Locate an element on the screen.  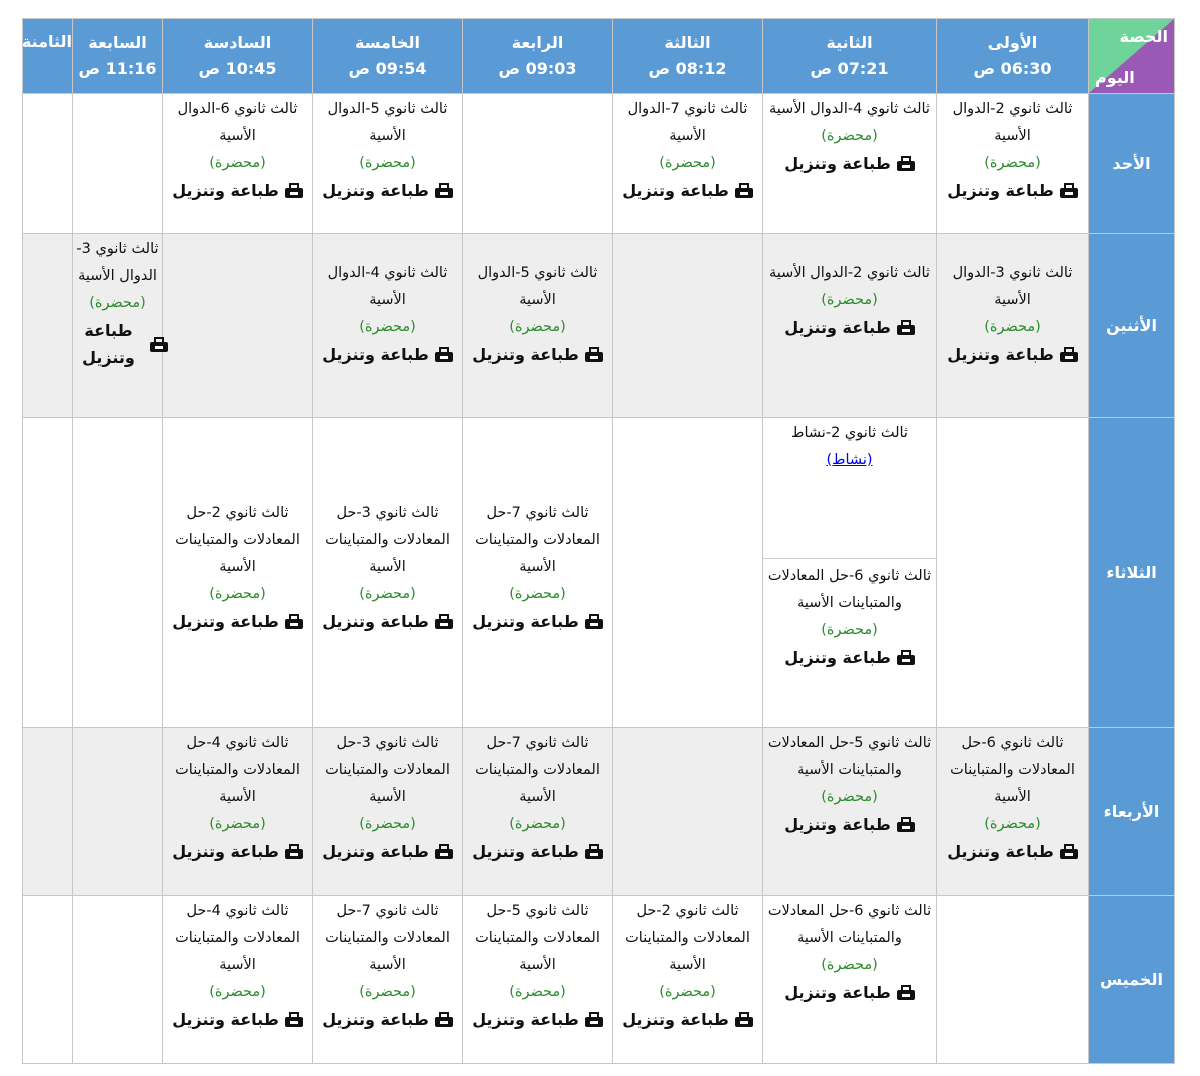
day-label: الأثنين is located at coordinates (1131, 325).